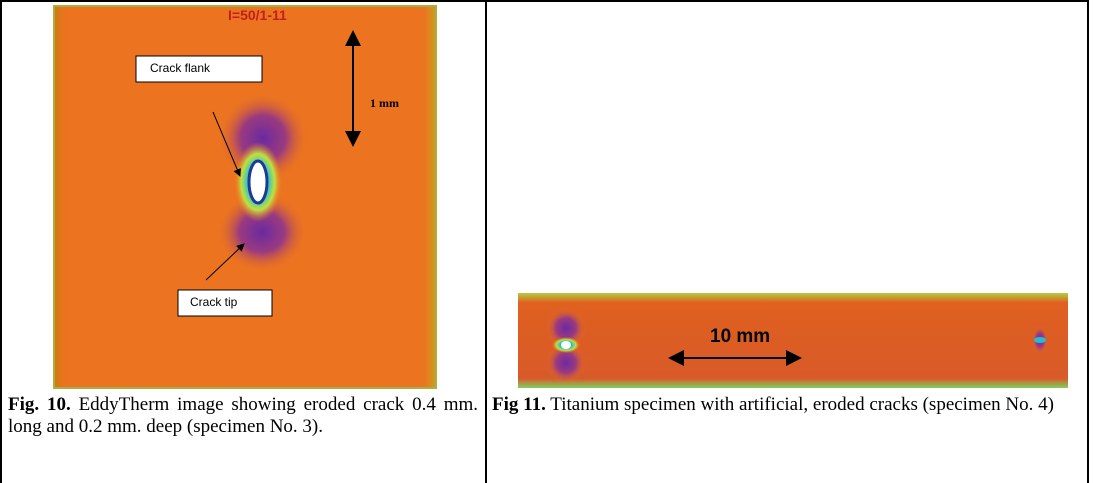 This screenshot has width=1093, height=483. What do you see at coordinates (486, 241) in the screenshot?
I see `cell-divider` at bounding box center [486, 241].